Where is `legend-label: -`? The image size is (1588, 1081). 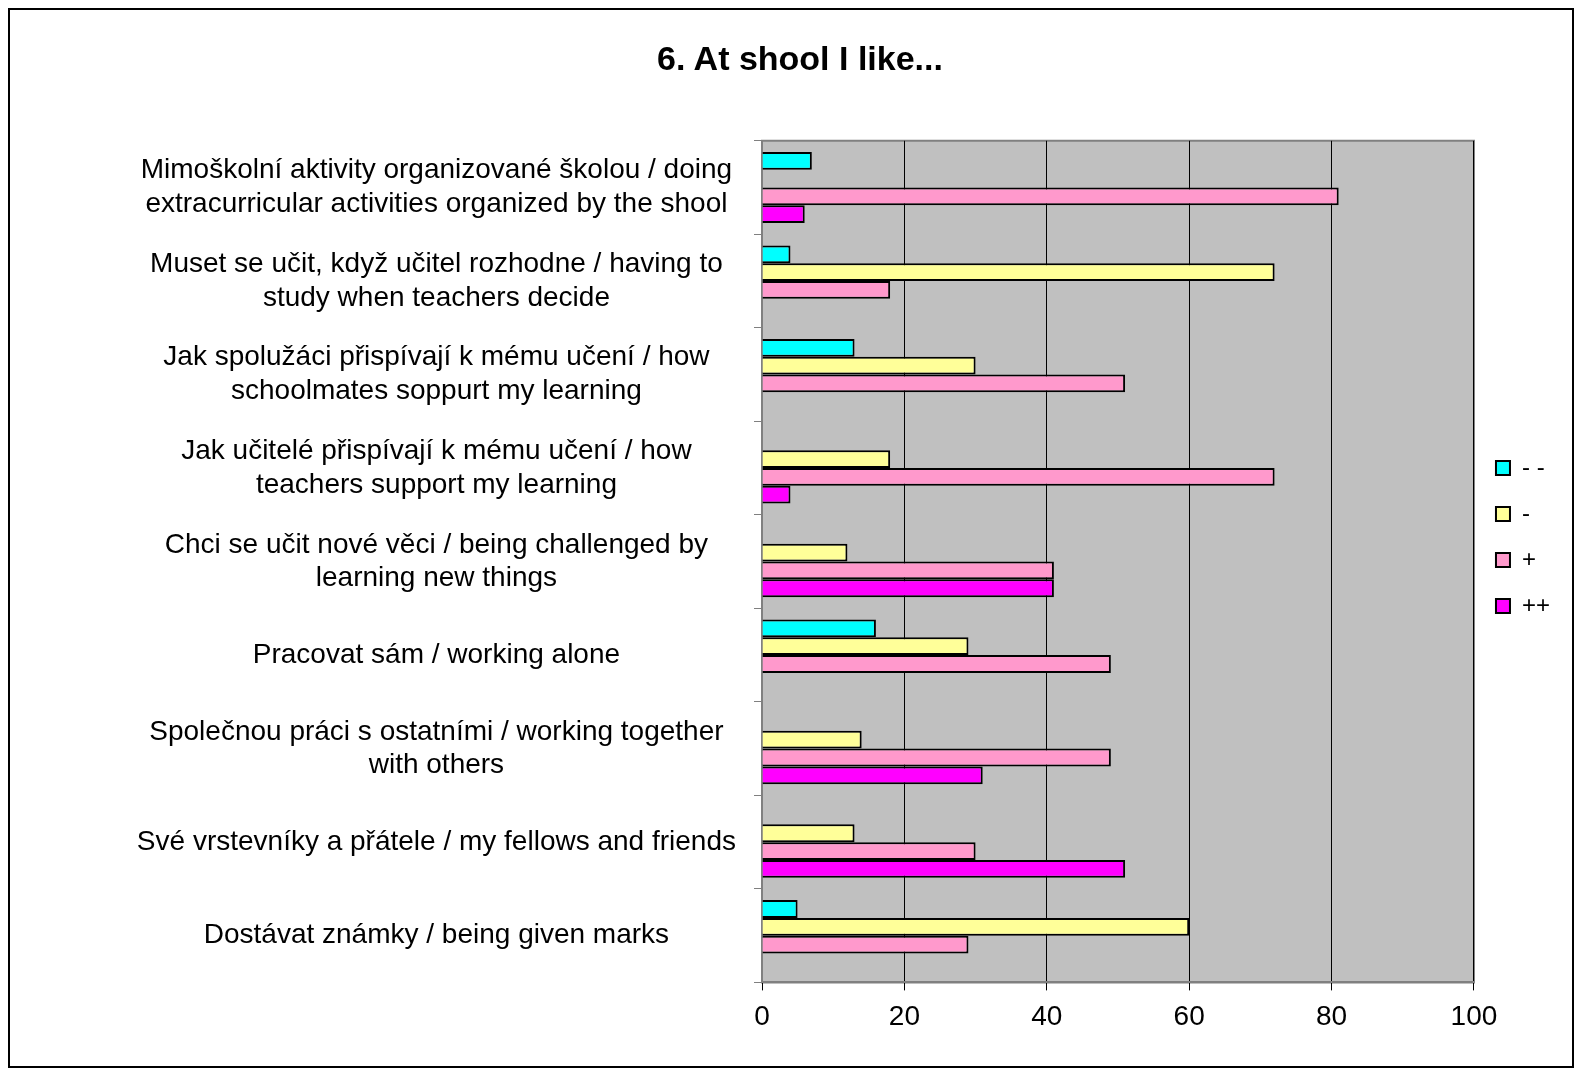
legend-label: - is located at coordinates (1525, 512).